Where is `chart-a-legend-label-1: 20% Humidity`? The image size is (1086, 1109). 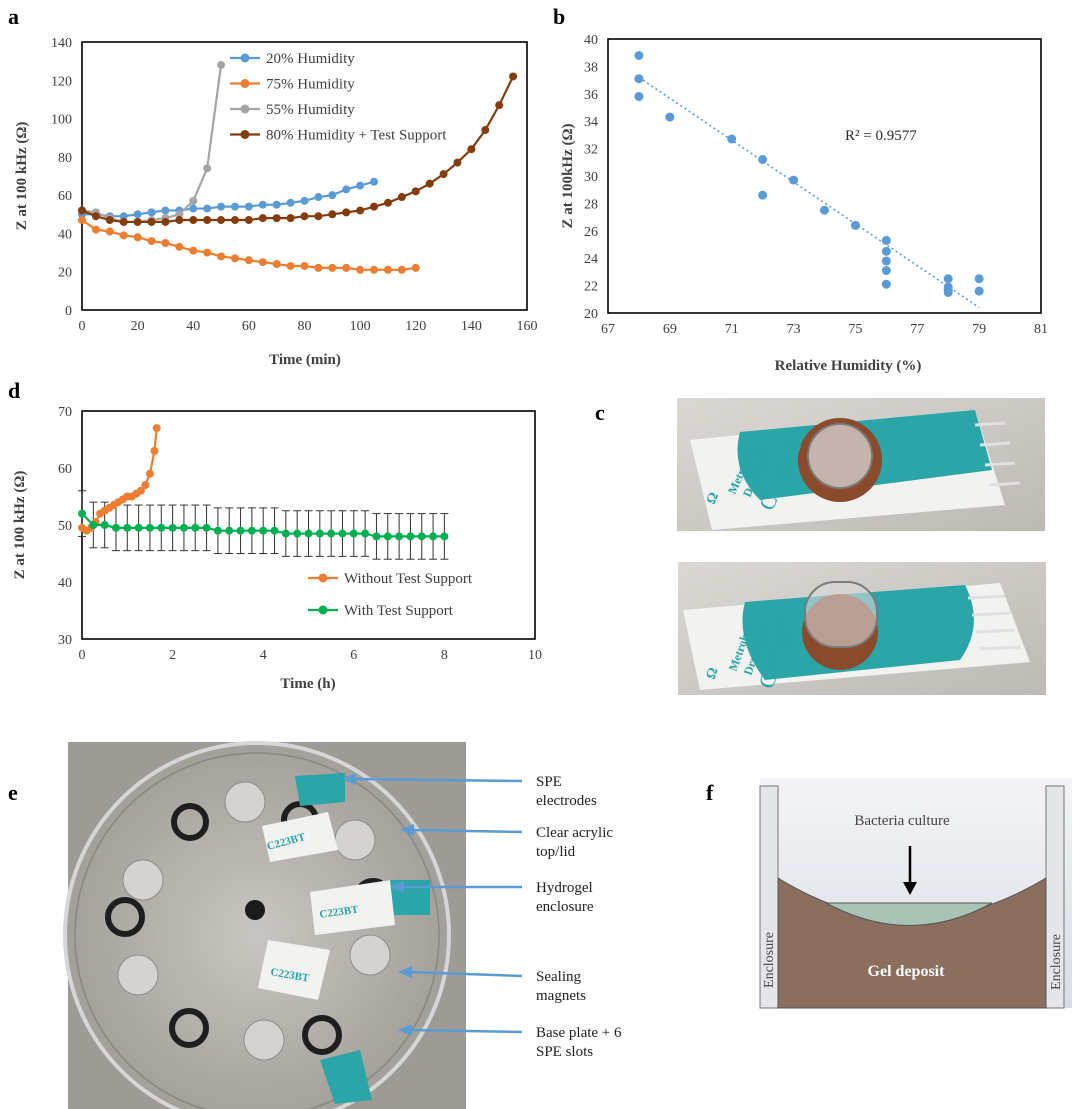 chart-a-legend-label-1: 20% Humidity is located at coordinates (310, 59).